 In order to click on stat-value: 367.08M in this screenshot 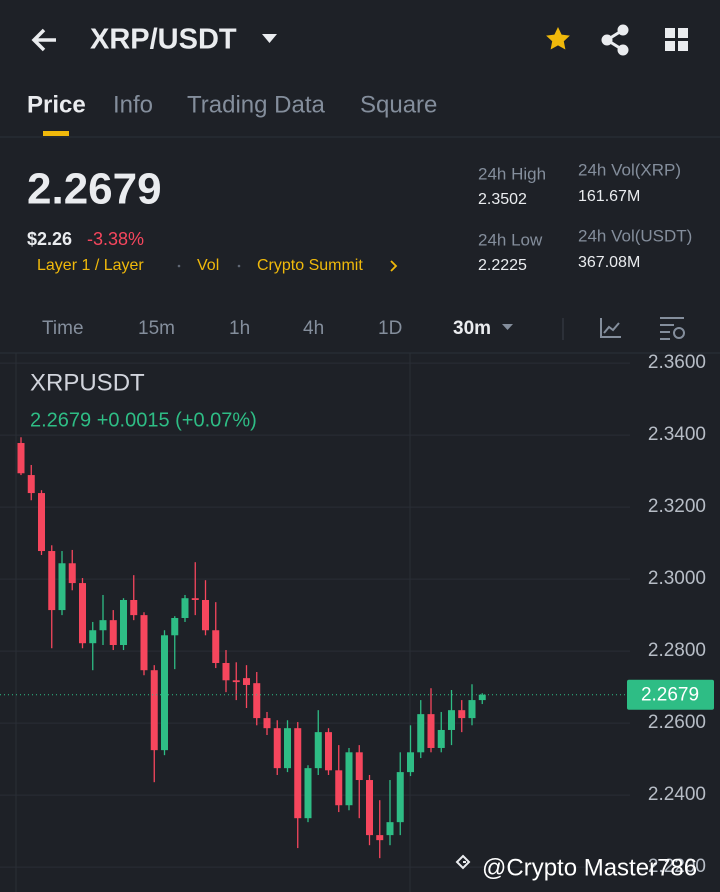, I will do `click(609, 262)`.